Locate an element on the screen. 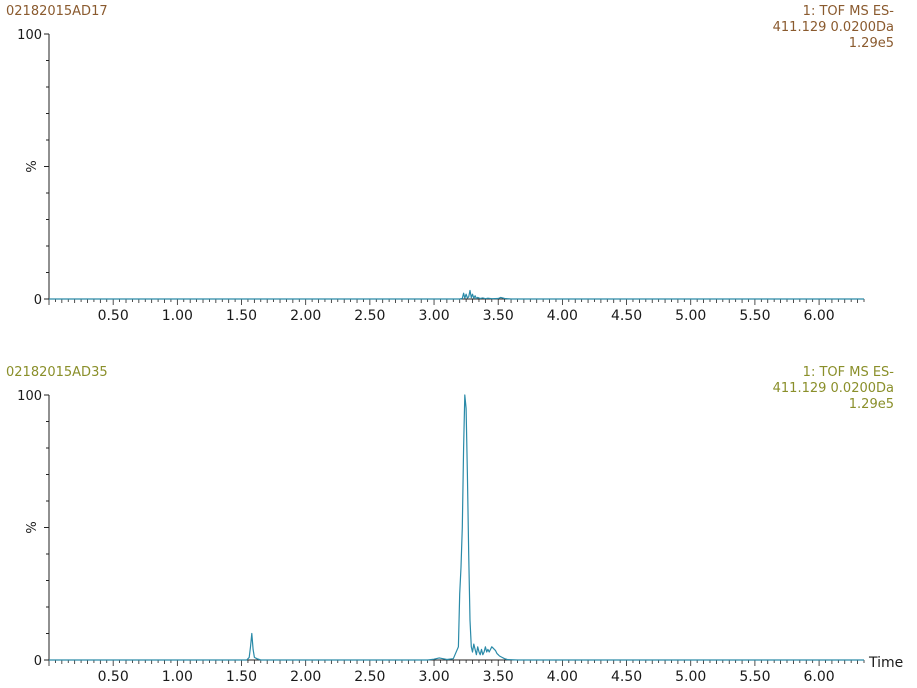  x-tick-label-1-9: 4.50 is located at coordinates (626, 316).